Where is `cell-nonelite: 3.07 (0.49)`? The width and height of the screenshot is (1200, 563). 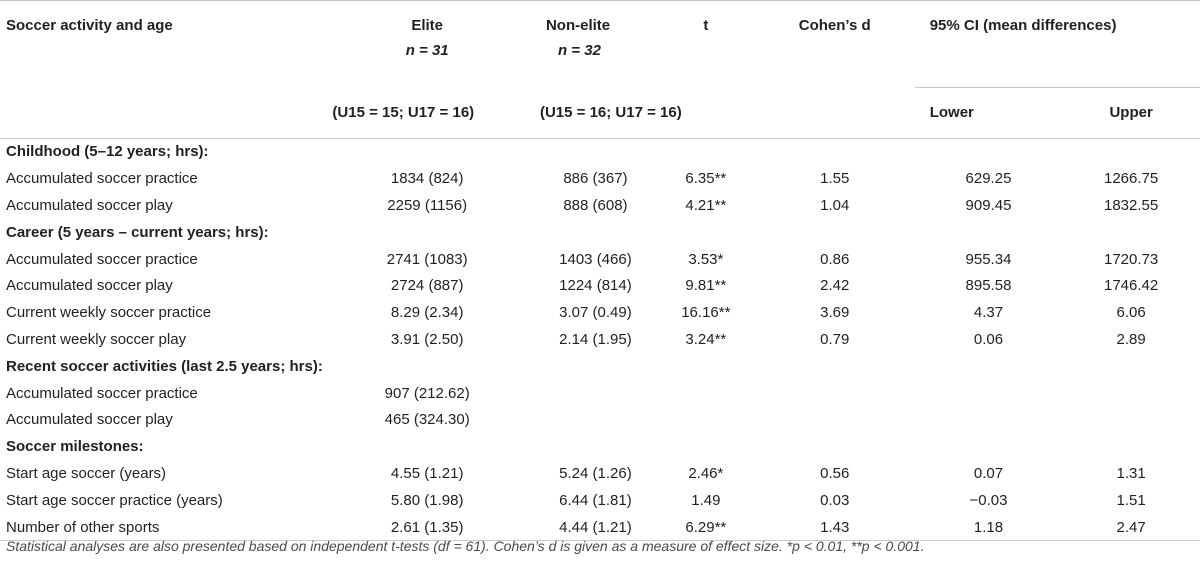 cell-nonelite: 3.07 (0.49) is located at coordinates (595, 313).